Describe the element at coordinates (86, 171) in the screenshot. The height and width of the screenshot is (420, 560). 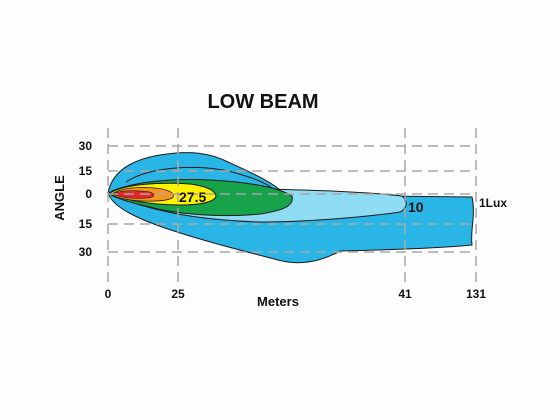
I see `y-tick-15-up: 15` at that location.